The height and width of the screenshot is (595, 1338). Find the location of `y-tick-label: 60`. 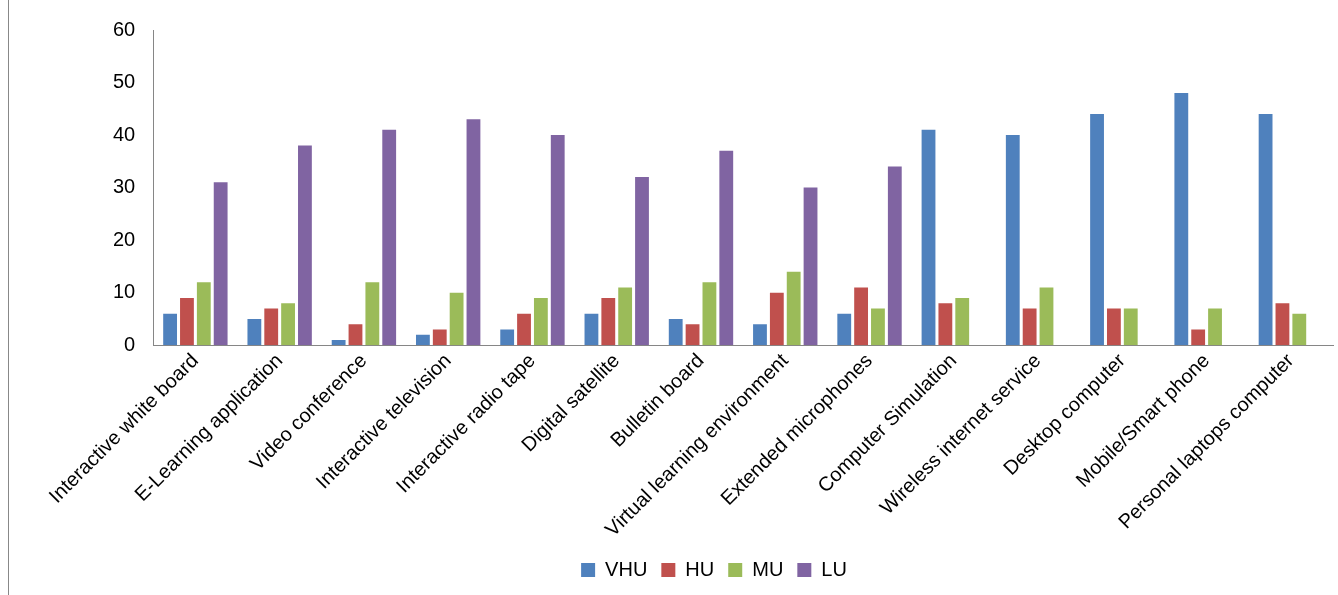

y-tick-label: 60 is located at coordinates (124, 28).